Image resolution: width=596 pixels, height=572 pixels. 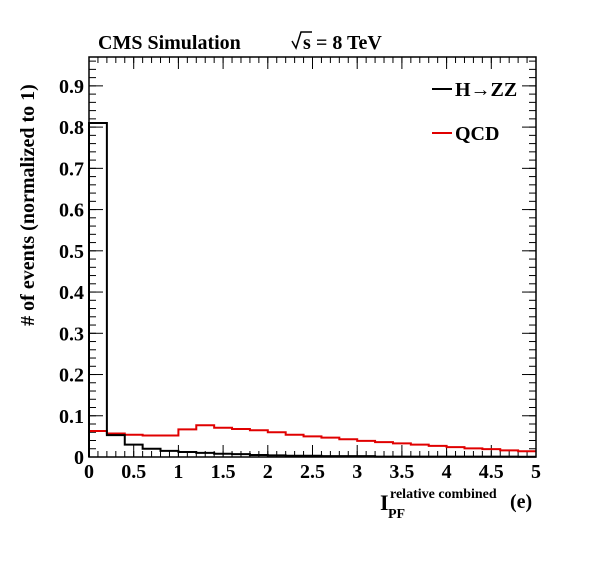 I want to click on legend-label: H→ZZ, so click(x=486, y=90).